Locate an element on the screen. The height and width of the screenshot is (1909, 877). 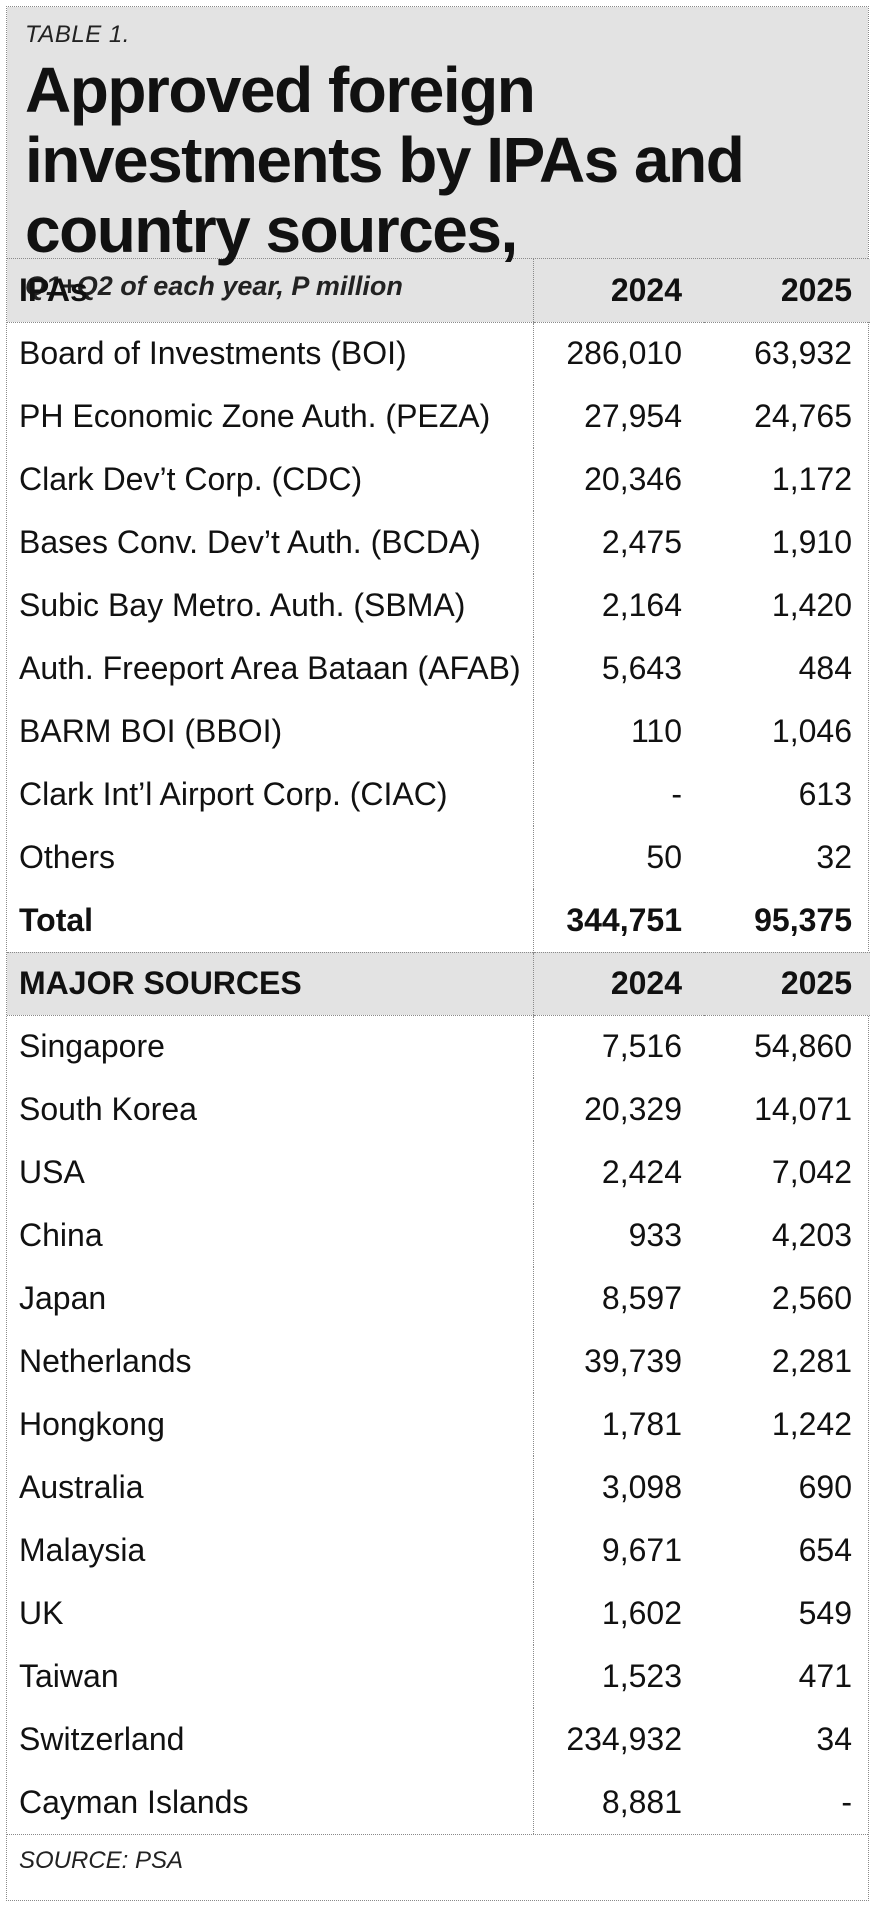
row-label: Switzerland is located at coordinates (102, 1739).